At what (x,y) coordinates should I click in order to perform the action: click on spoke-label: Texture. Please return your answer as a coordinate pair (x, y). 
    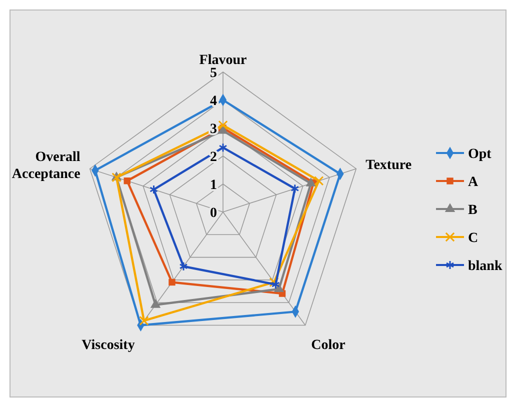
    Looking at the image, I should click on (389, 166).